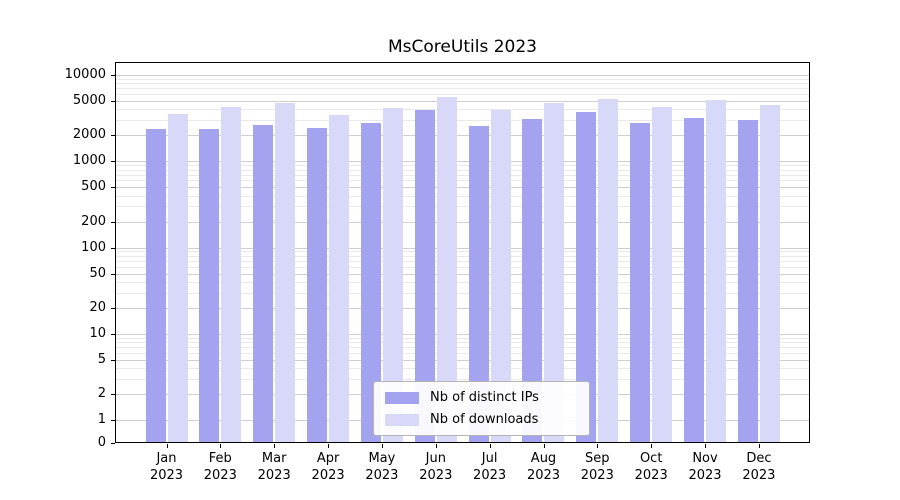  What do you see at coordinates (155, 286) in the screenshot?
I see `bar-jan-distinct-ips` at bounding box center [155, 286].